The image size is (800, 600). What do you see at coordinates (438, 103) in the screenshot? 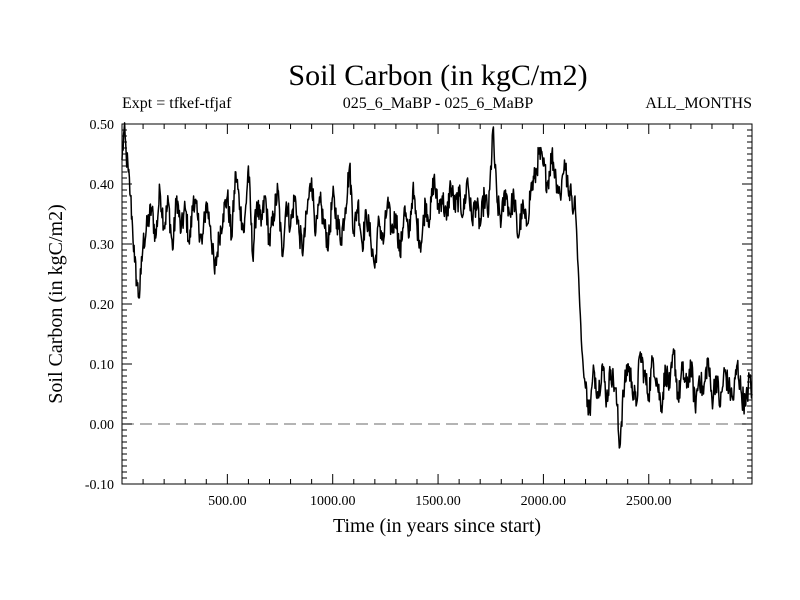
I see `period-label: 025_6_MaBP - 025_6_MaBP` at bounding box center [438, 103].